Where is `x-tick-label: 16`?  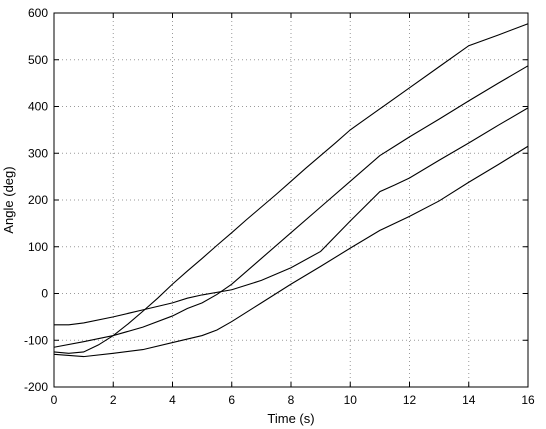
x-tick-label: 16 is located at coordinates (528, 400).